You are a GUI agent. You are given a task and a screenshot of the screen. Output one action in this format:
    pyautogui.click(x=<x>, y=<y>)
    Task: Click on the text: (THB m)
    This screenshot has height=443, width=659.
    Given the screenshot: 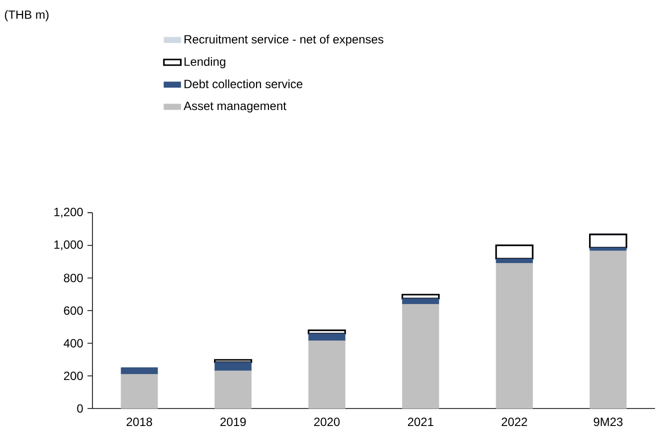 What is the action you would take?
    pyautogui.click(x=26, y=16)
    